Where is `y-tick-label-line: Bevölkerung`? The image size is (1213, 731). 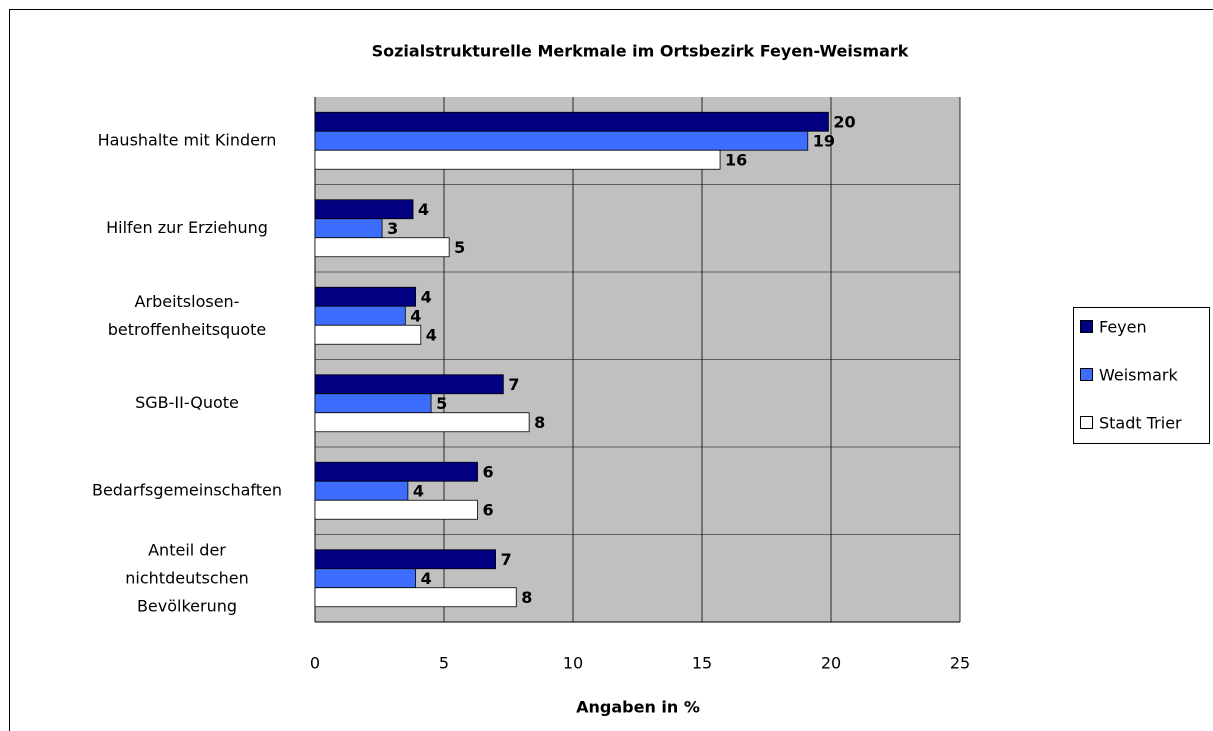
y-tick-label-line: Bevölkerung is located at coordinates (187, 605).